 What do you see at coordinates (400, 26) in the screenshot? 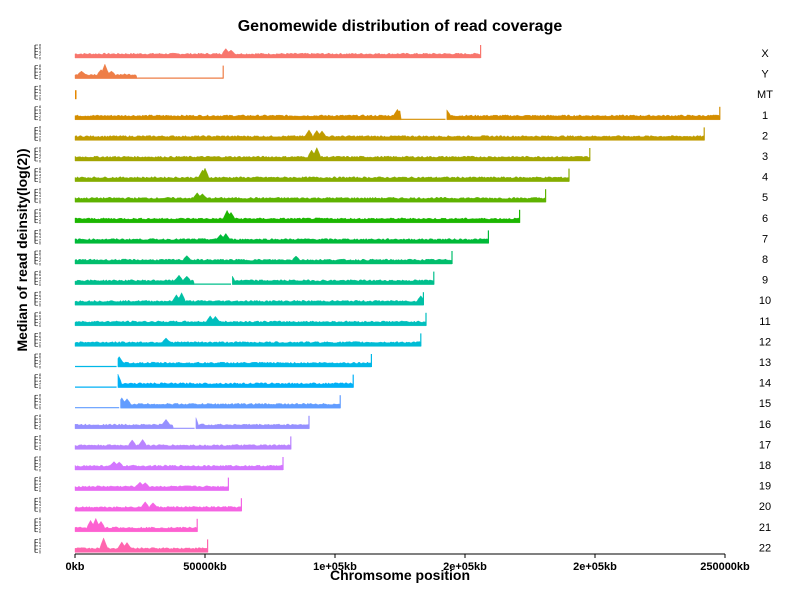
I see `chart-title: Genomewide distribution of read coverage` at bounding box center [400, 26].